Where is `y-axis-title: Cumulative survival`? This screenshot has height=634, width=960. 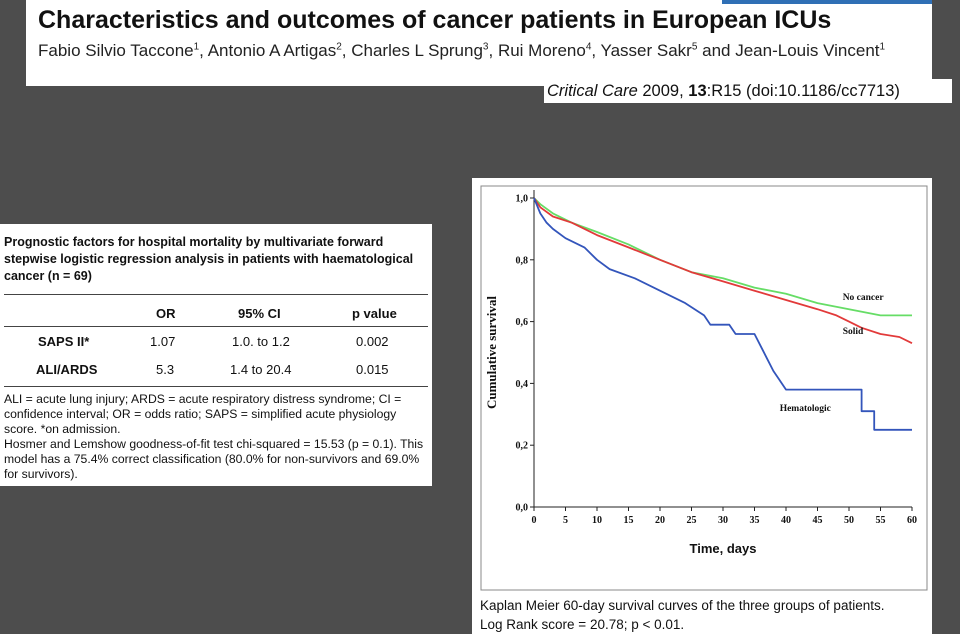
y-axis-title: Cumulative survival is located at coordinates (491, 352).